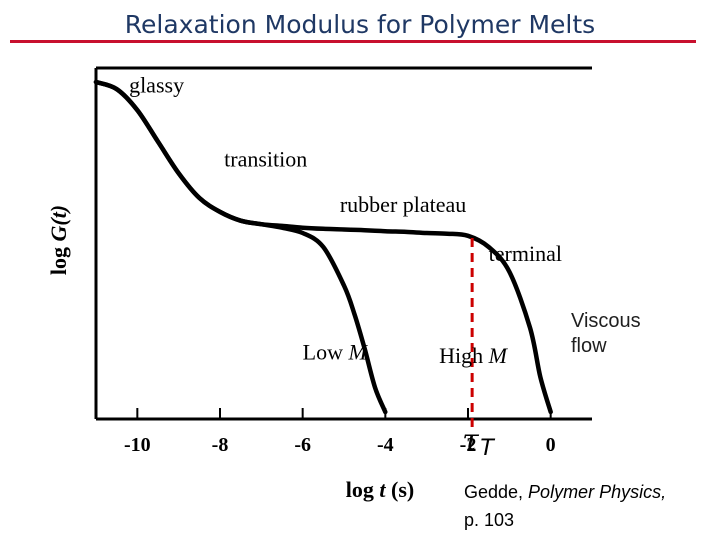  Describe the element at coordinates (608, 333) in the screenshot. I see `viscous-flow-label: Viscous flow` at that location.